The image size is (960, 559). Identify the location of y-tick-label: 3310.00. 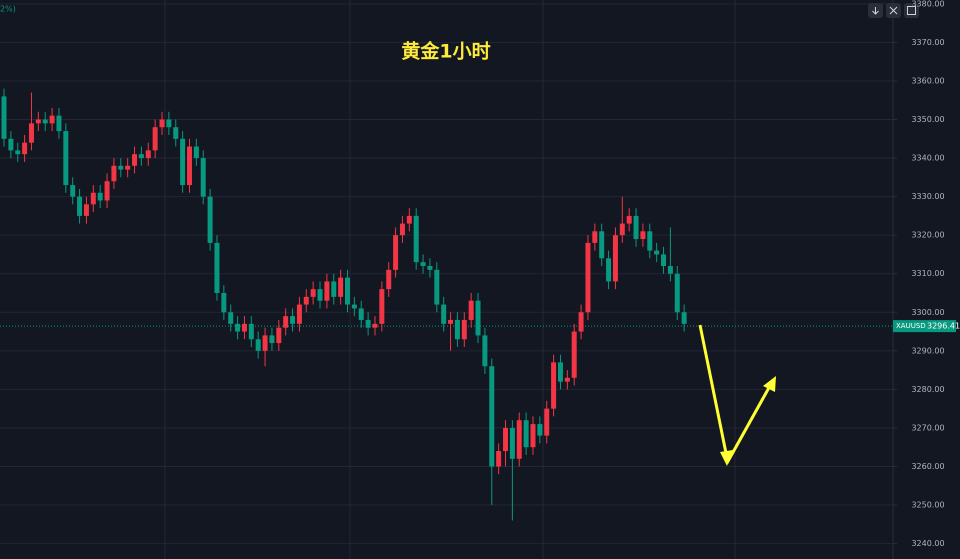
(927, 273).